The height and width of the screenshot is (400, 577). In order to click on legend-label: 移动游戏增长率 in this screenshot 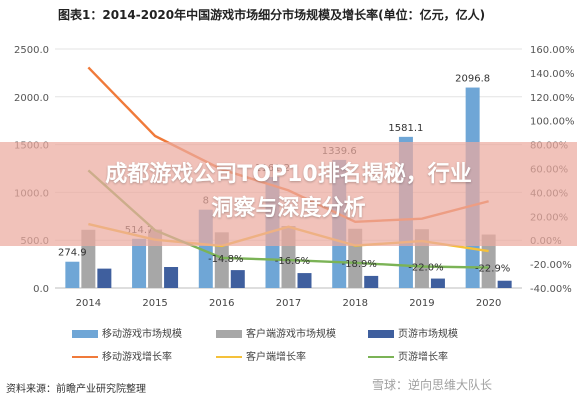, I will do `click(137, 357)`.